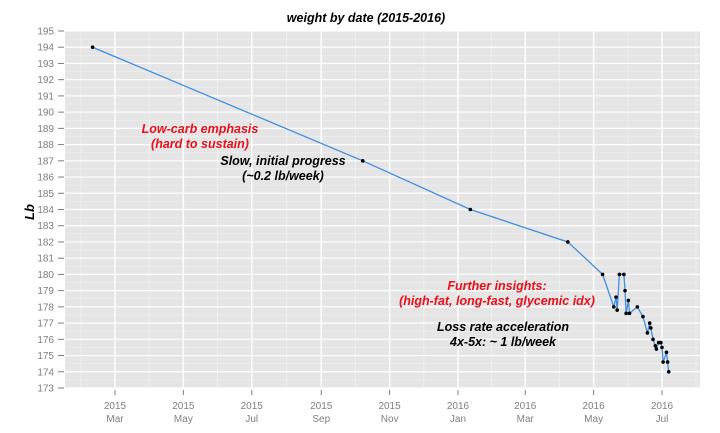 The width and height of the screenshot is (720, 433). I want to click on y-tick-label: 188, so click(45, 145).